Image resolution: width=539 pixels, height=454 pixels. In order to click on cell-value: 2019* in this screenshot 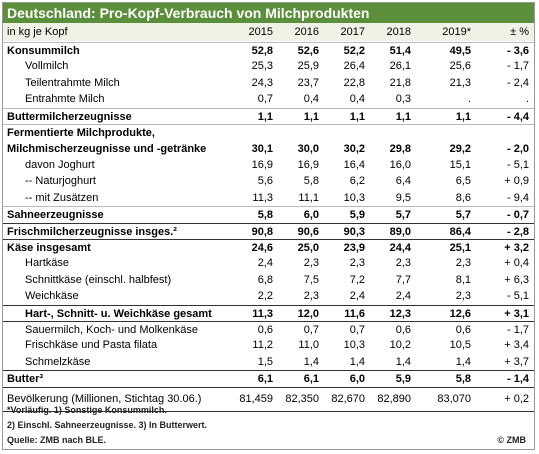, I will do `click(456, 32)`.